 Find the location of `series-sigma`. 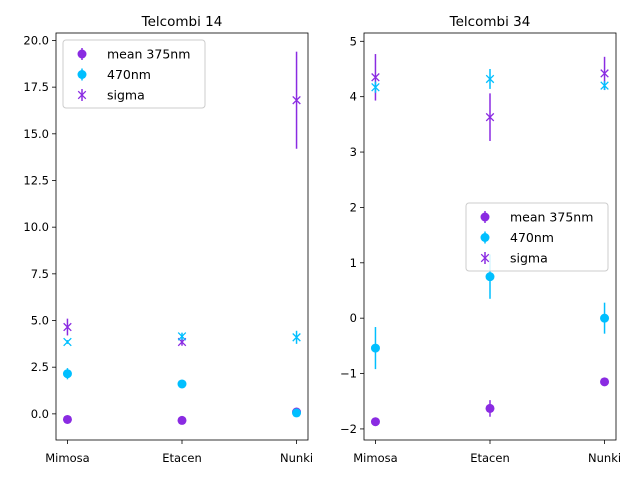

series-sigma is located at coordinates (490, 97).